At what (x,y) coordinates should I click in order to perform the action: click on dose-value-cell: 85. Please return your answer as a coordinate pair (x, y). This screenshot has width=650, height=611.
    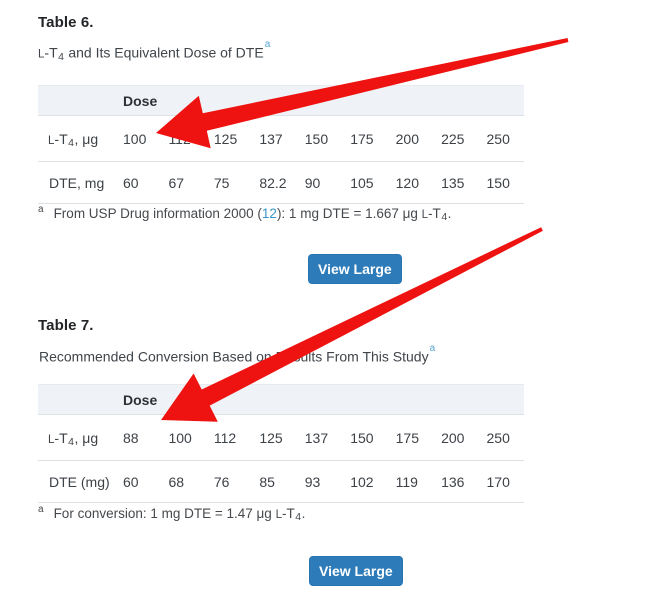
    Looking at the image, I should click on (267, 481).